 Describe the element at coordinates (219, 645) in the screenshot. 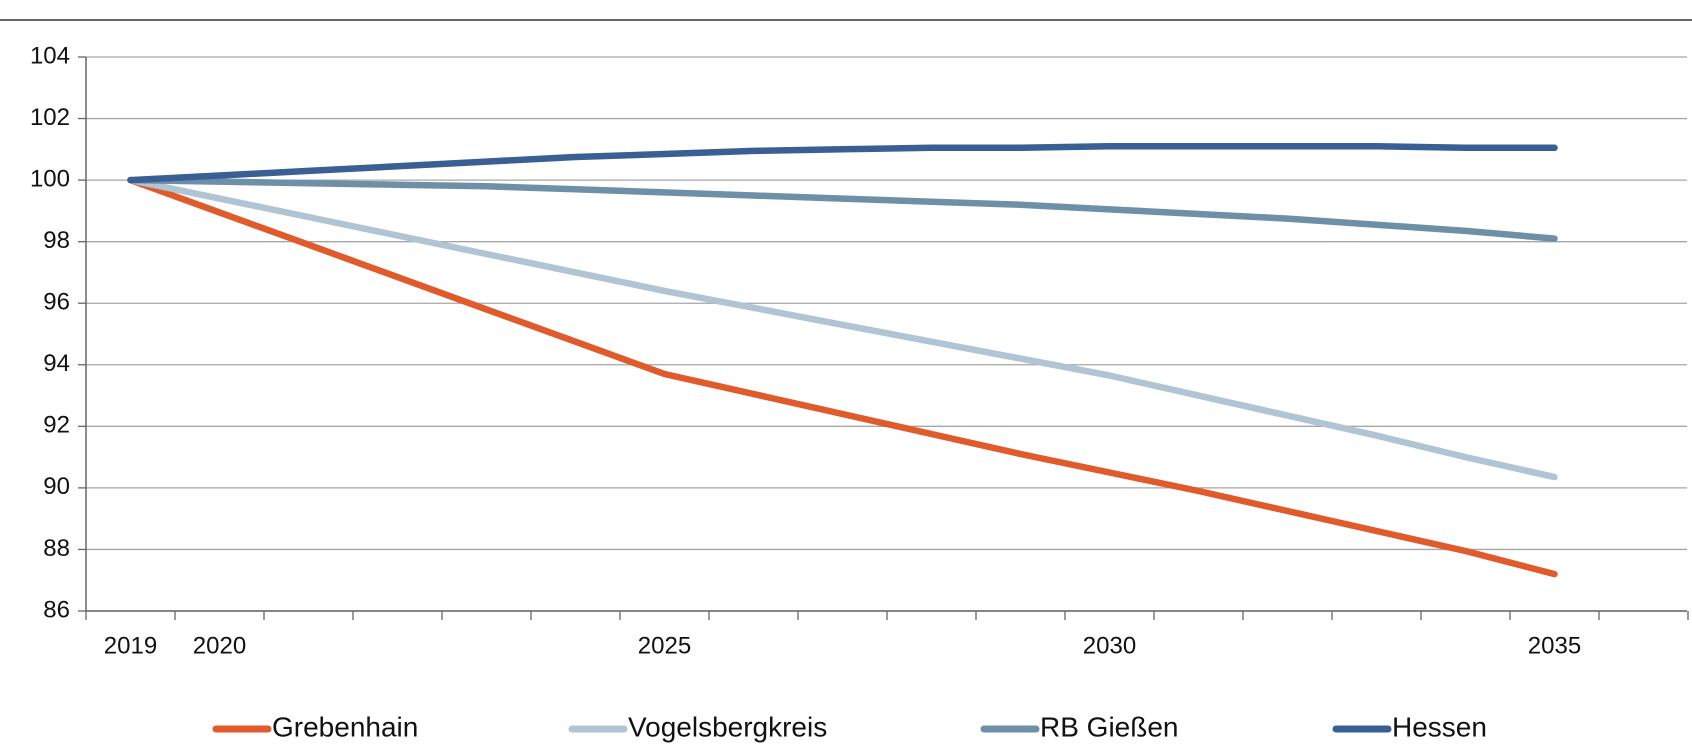

I see `x-tick-label: 2020` at that location.